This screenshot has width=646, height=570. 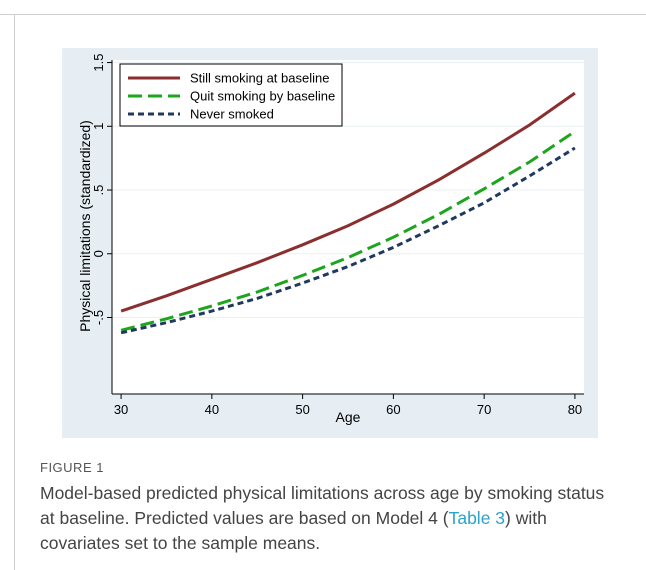 What do you see at coordinates (393, 409) in the screenshot?
I see `x-tick-label: 60` at bounding box center [393, 409].